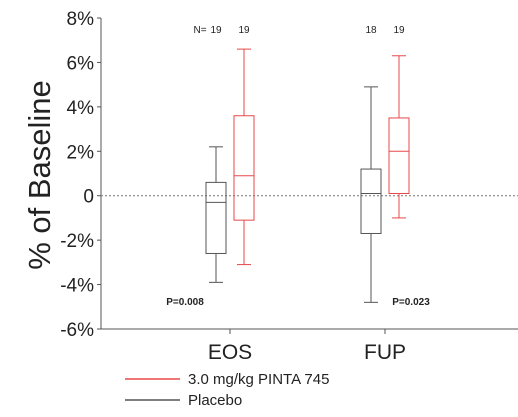  Describe the element at coordinates (230, 352) in the screenshot. I see `x-tick-label: EOS` at that location.